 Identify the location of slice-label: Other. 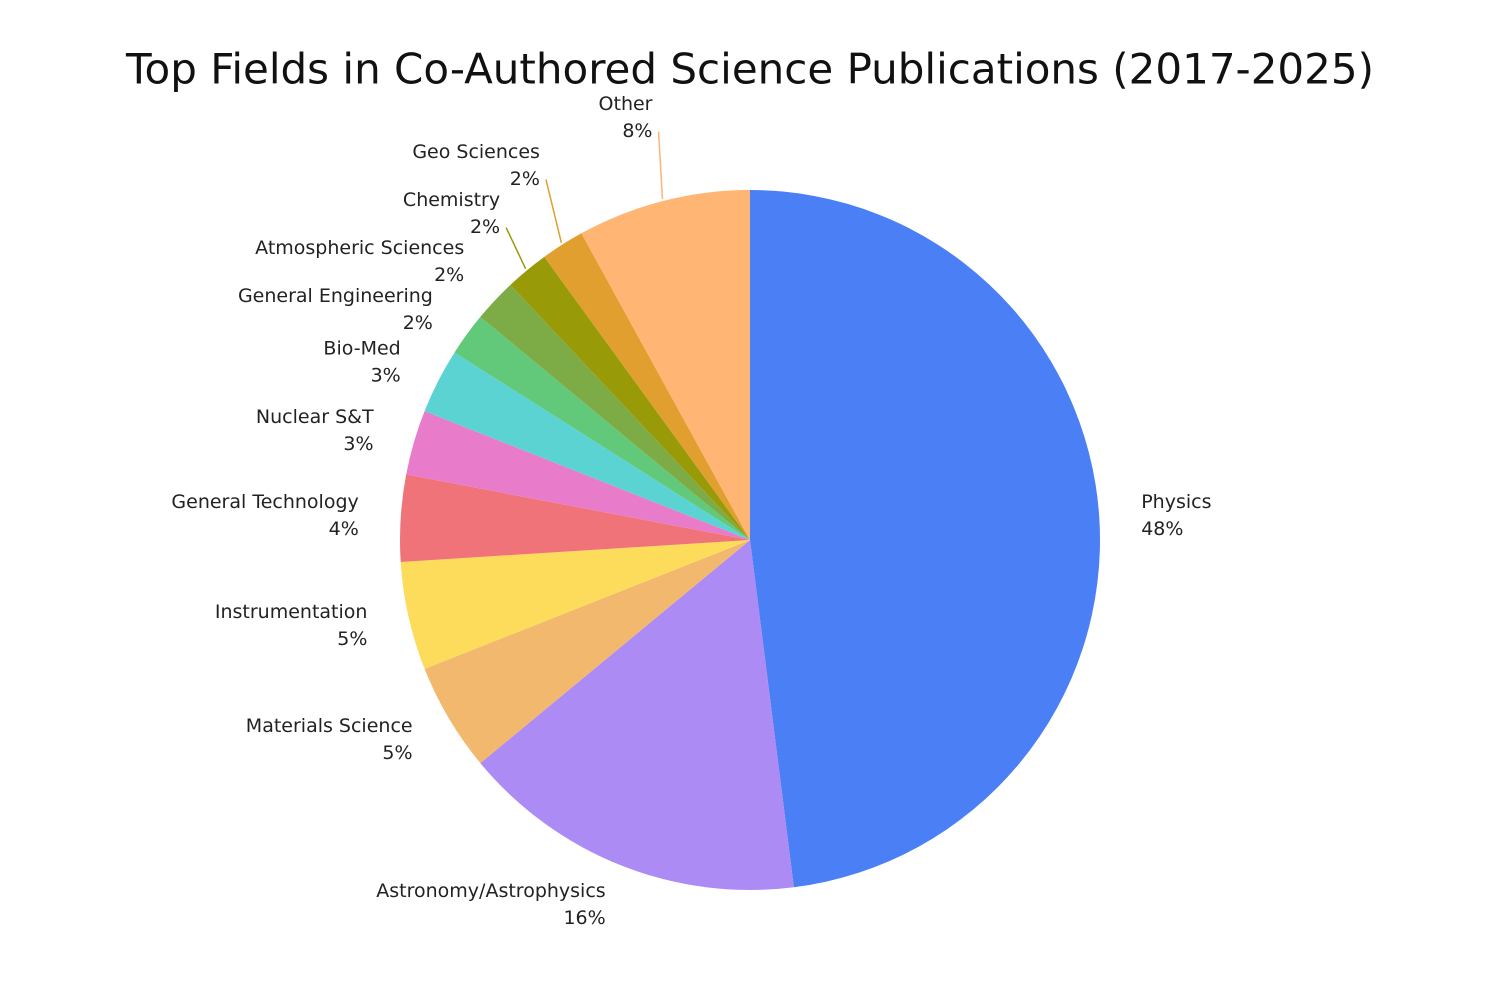
(626, 104).